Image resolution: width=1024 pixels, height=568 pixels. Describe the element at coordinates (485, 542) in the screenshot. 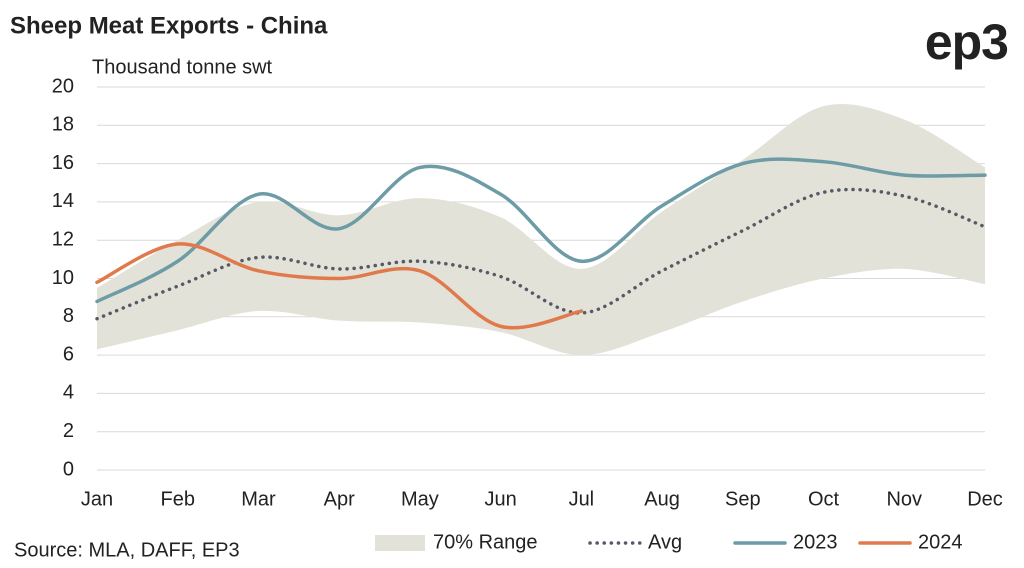

I see `legend-label: 70% Range` at that location.